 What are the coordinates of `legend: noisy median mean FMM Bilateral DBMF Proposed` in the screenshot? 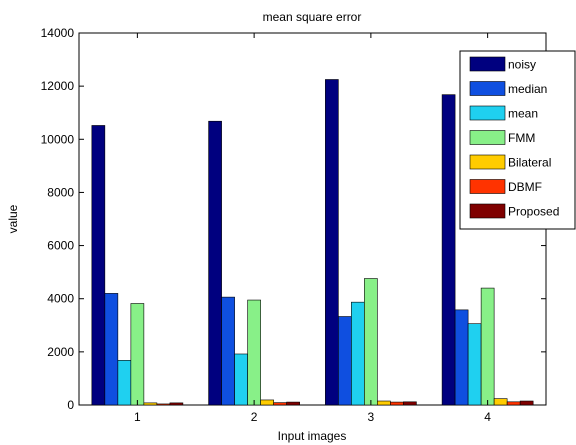 It's located at (517, 140).